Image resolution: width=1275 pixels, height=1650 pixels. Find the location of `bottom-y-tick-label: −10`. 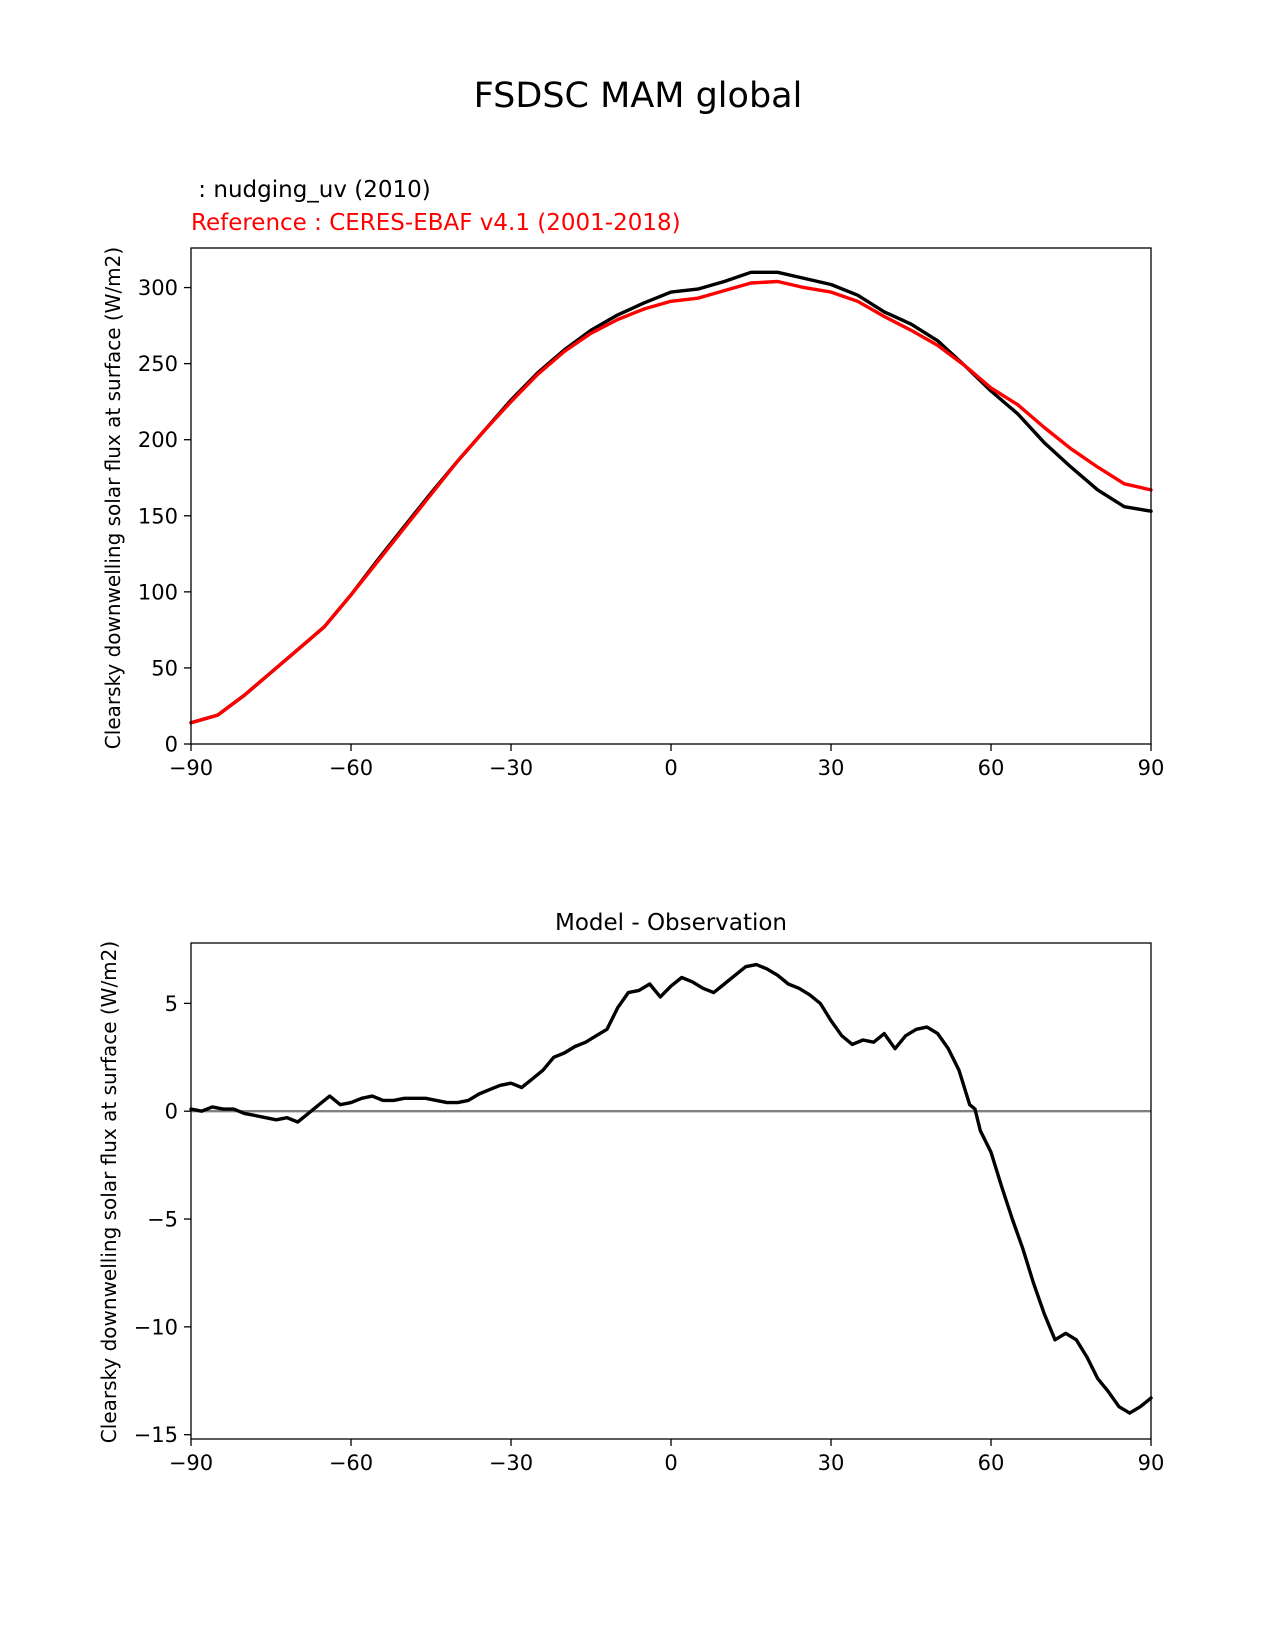

bottom-y-tick-label: −10 is located at coordinates (156, 1327).